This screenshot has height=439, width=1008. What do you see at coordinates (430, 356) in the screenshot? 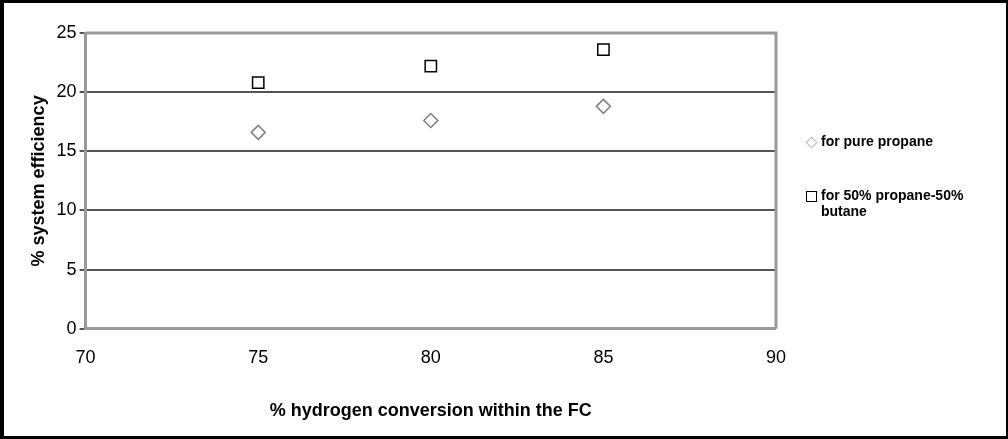
I see `x-tick-label: 80` at bounding box center [430, 356].